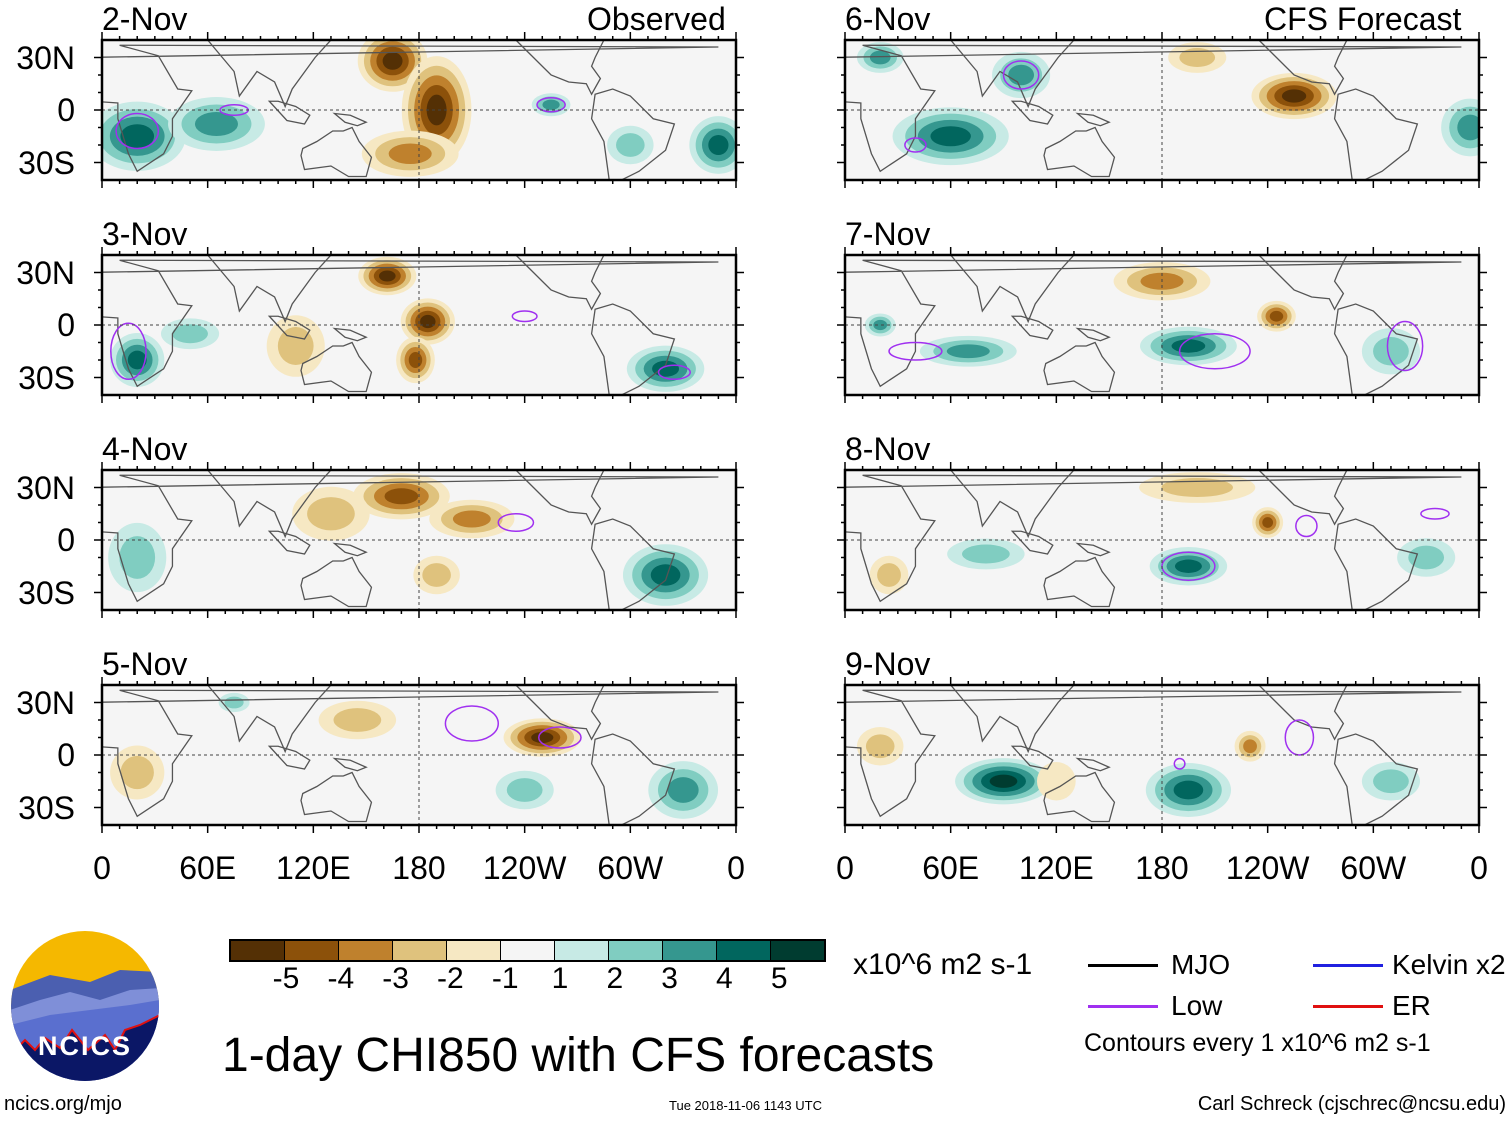  Describe the element at coordinates (145, 449) in the screenshot. I see `panel-date-title: 4-Nov` at that location.